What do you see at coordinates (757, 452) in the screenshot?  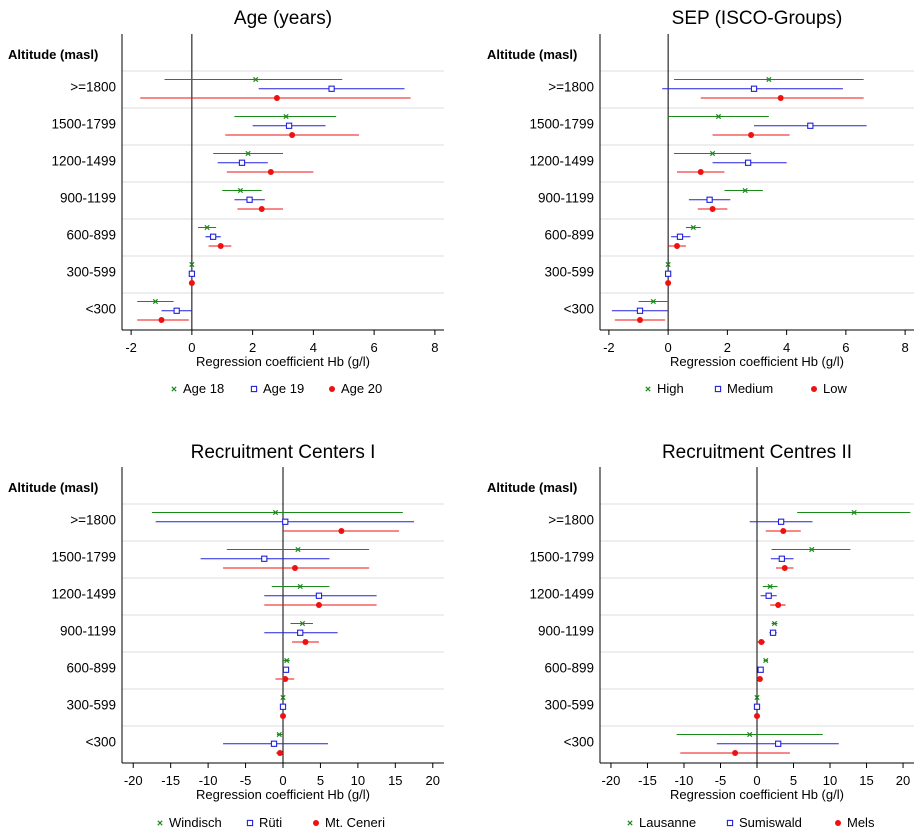 I see `panel-title: Recruitment Centres II` at bounding box center [757, 452].